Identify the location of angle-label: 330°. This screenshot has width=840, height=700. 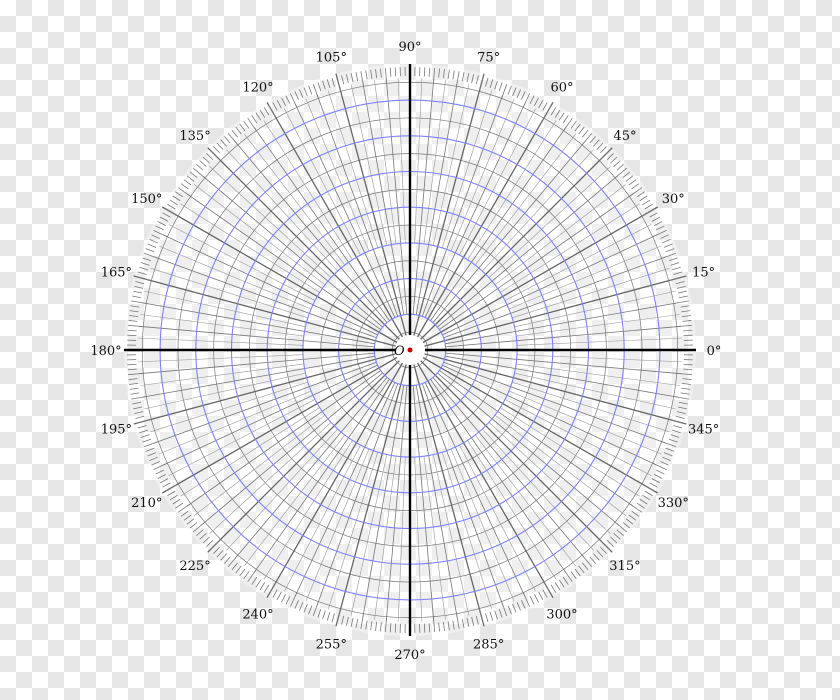
(673, 503).